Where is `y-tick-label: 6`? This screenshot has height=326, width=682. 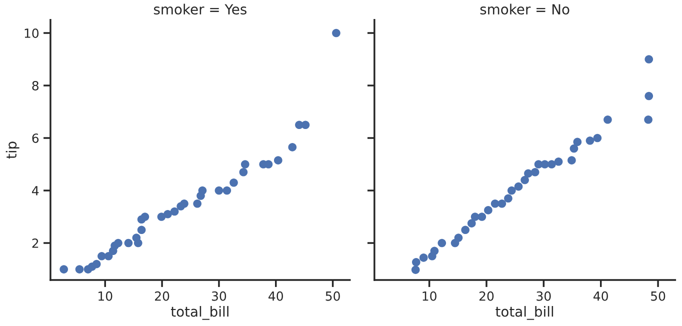 y-tick-label: 6 is located at coordinates (35, 138).